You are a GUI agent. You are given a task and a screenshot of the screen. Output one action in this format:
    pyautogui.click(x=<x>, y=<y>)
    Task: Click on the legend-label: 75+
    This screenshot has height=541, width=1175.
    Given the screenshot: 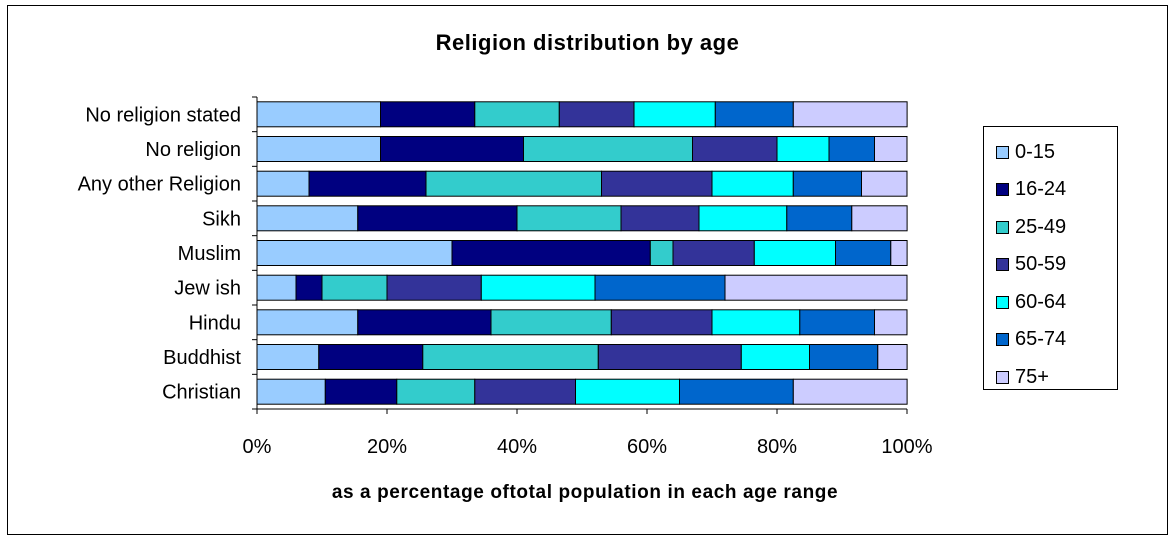 What is the action you would take?
    pyautogui.click(x=1032, y=376)
    